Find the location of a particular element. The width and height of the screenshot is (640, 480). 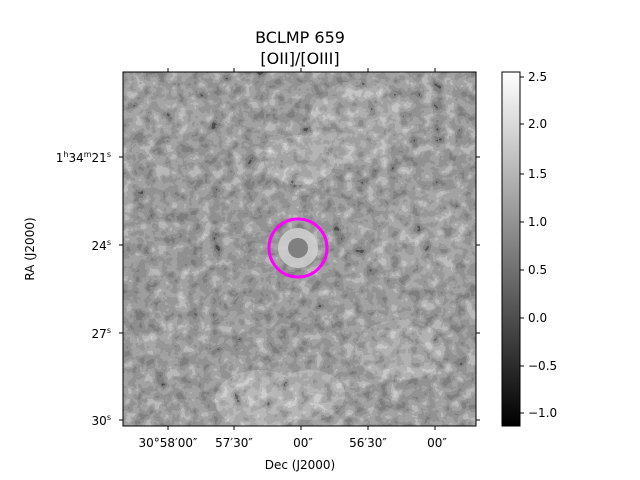

title-line2: [OII]/[OIII] is located at coordinates (299, 58).